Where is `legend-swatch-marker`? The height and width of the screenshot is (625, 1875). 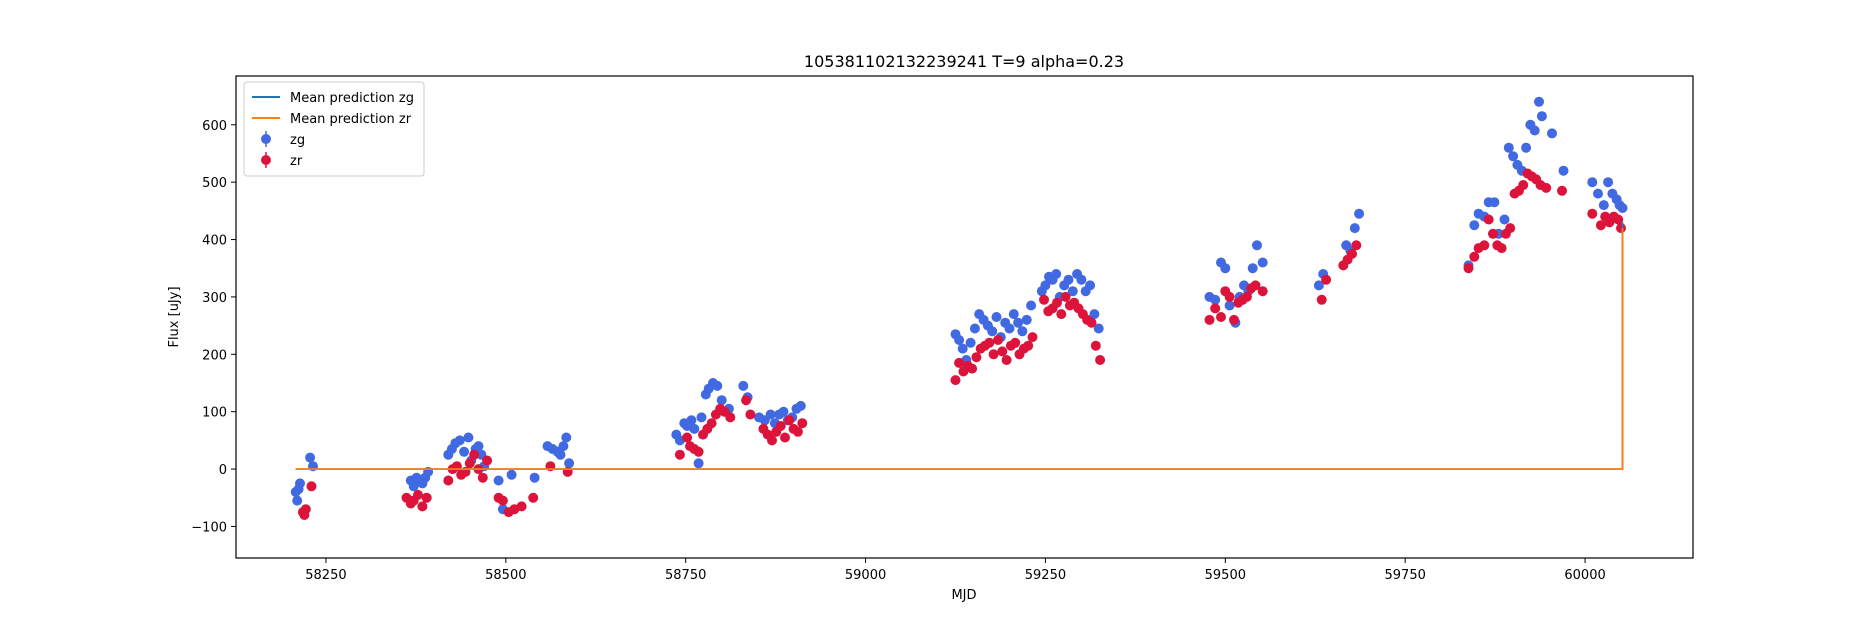
legend-swatch-marker is located at coordinates (266, 160).